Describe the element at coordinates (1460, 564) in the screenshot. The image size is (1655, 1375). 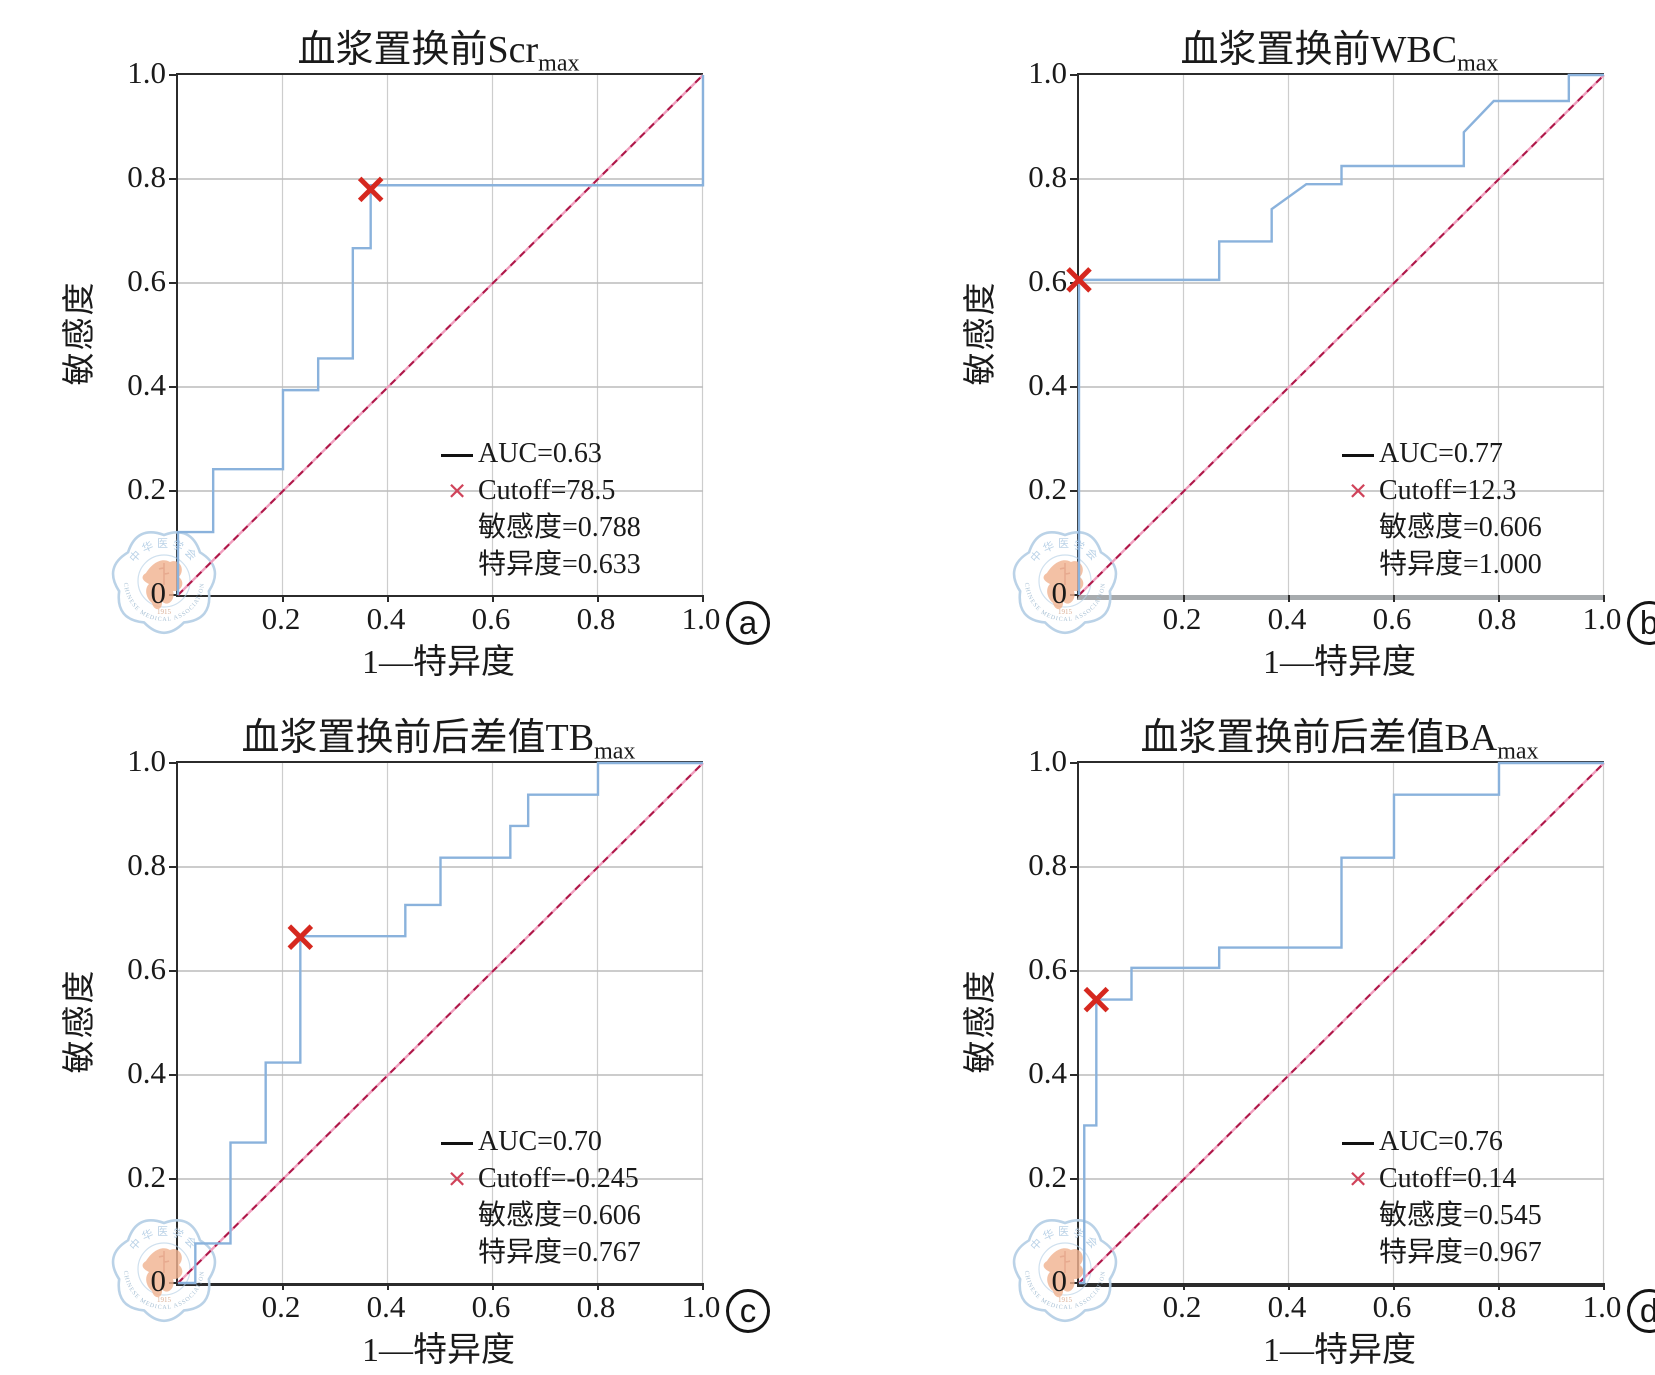
I see `legend-specificity-label: 特异度=1.000` at that location.